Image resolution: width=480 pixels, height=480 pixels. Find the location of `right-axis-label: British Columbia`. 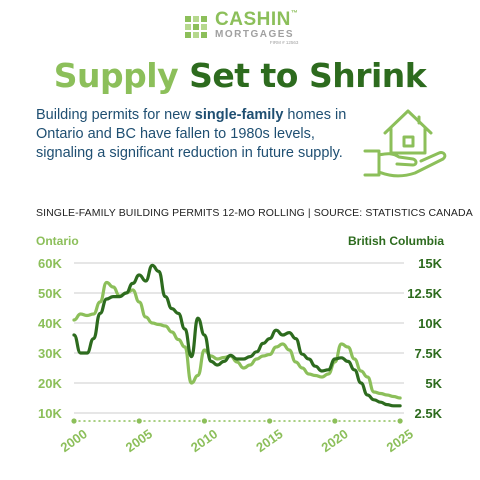

right-axis-label: British Columbia is located at coordinates (396, 241).